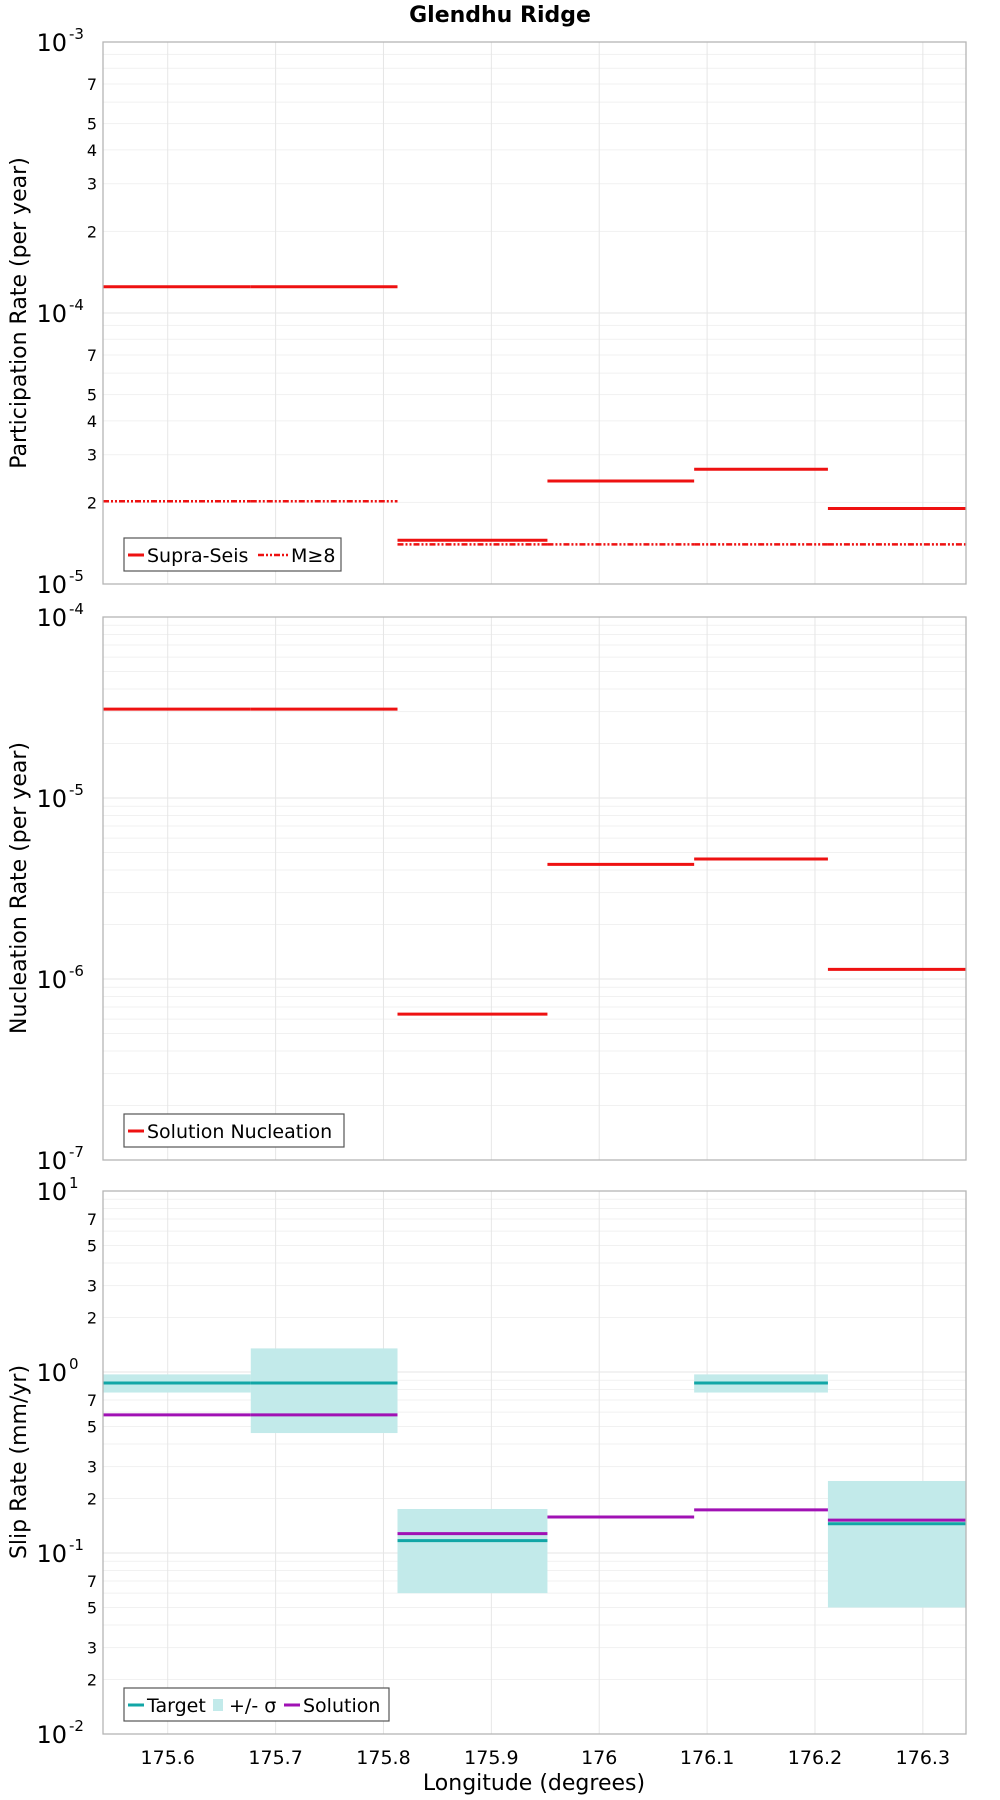 Image resolution: width=1000 pixels, height=1800 pixels. I want to click on nucleation-ytick-exponent: -4, so click(76, 609).